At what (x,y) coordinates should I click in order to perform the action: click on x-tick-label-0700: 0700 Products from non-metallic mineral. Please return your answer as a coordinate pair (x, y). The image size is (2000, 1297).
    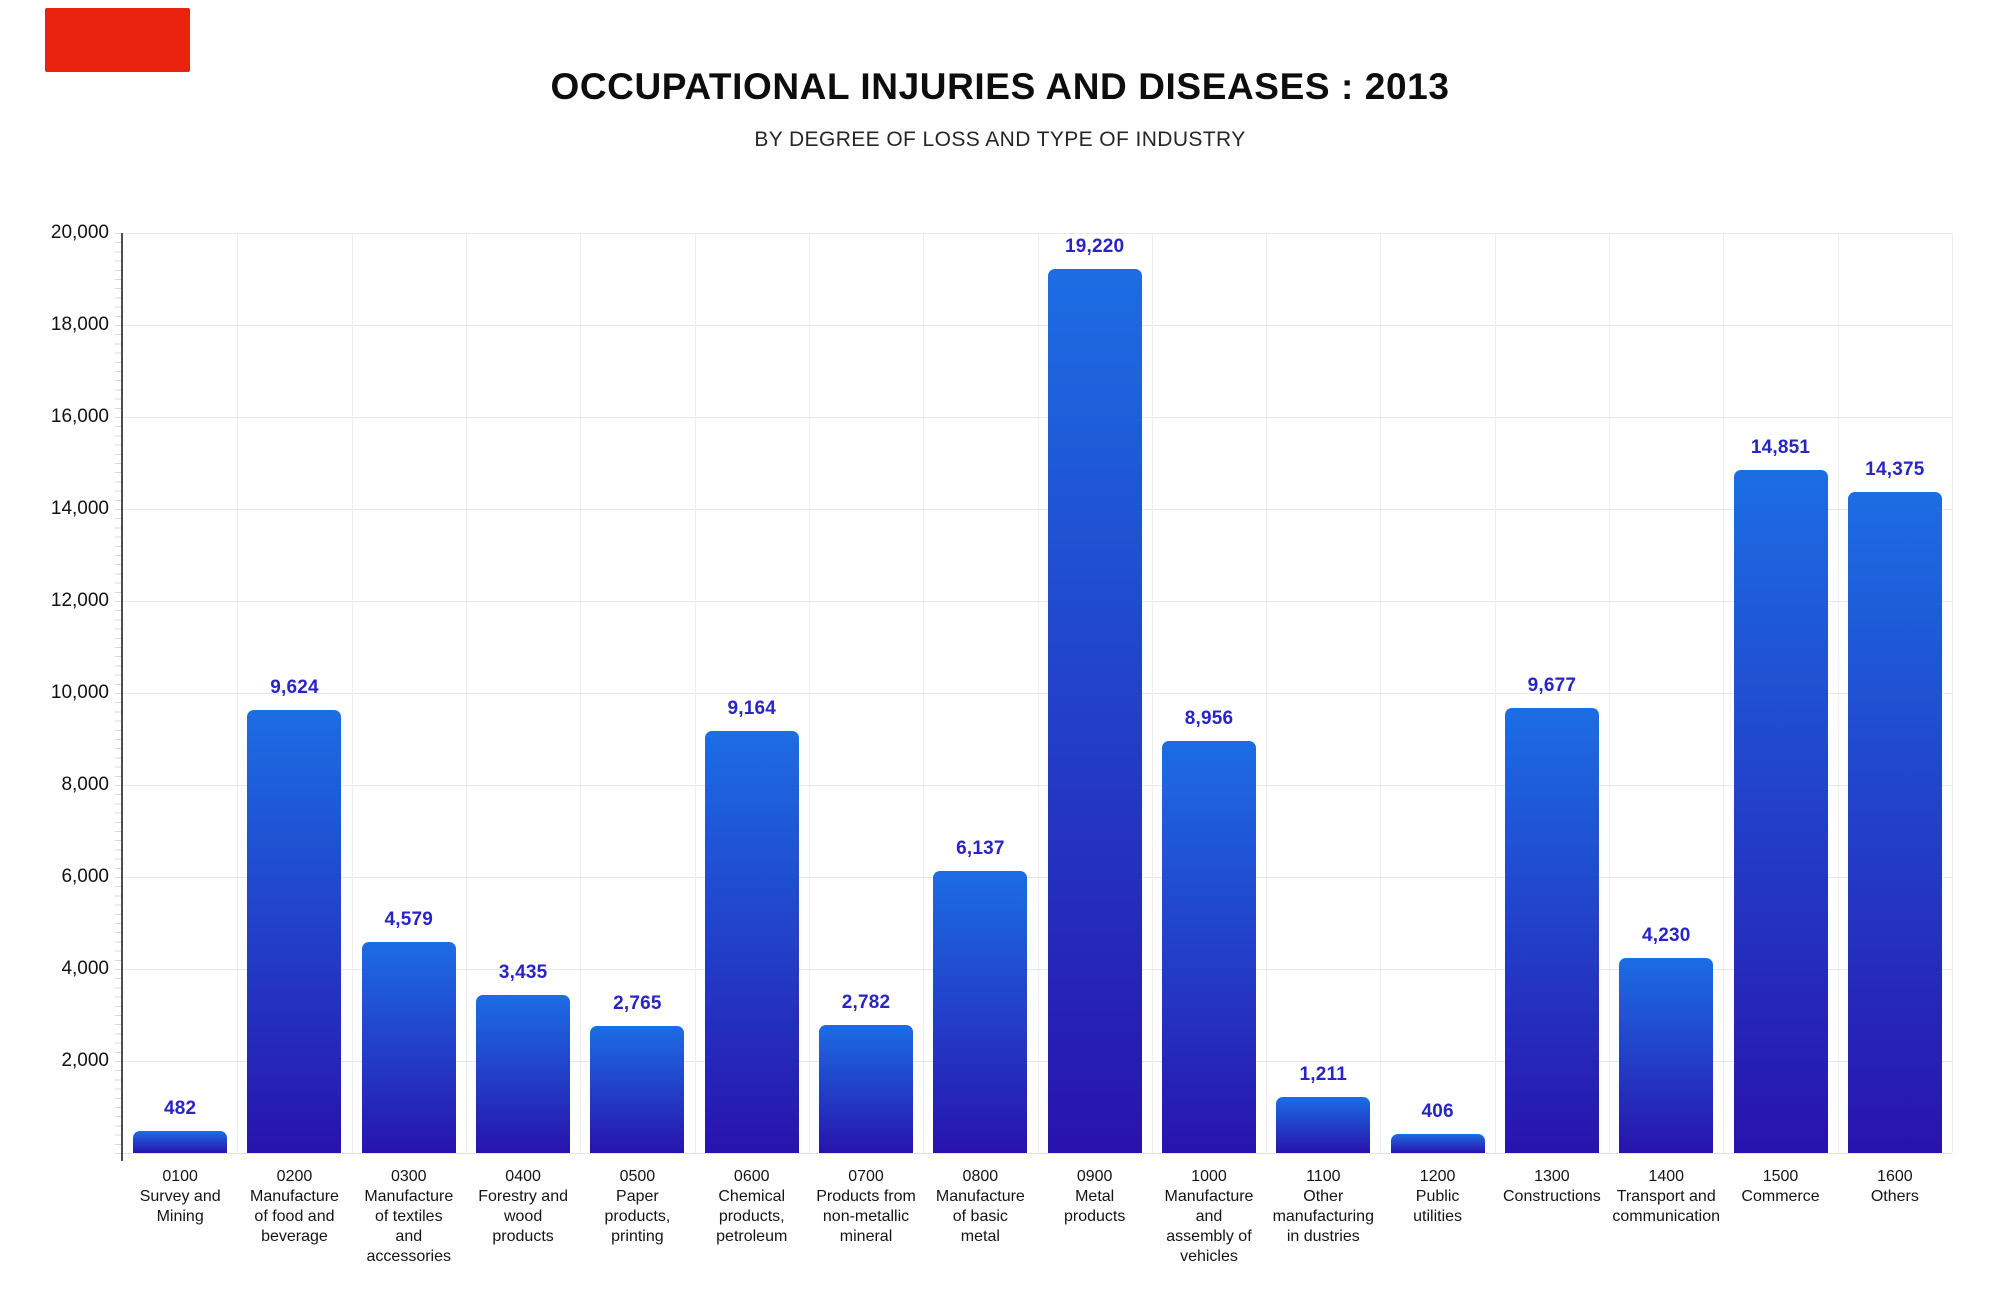
    Looking at the image, I should click on (866, 1206).